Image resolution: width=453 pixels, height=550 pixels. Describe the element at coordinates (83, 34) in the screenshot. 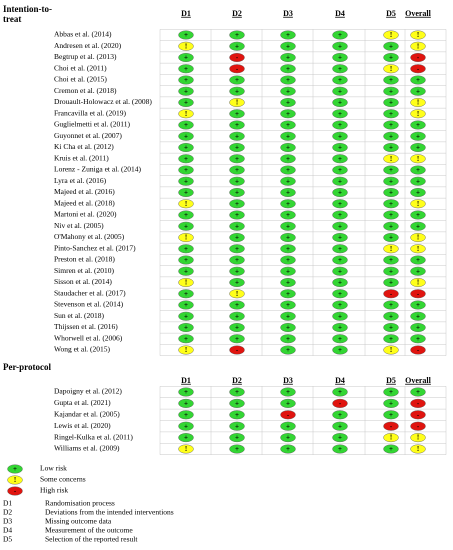

I see `study-name: Abbas et al. (2014)` at that location.